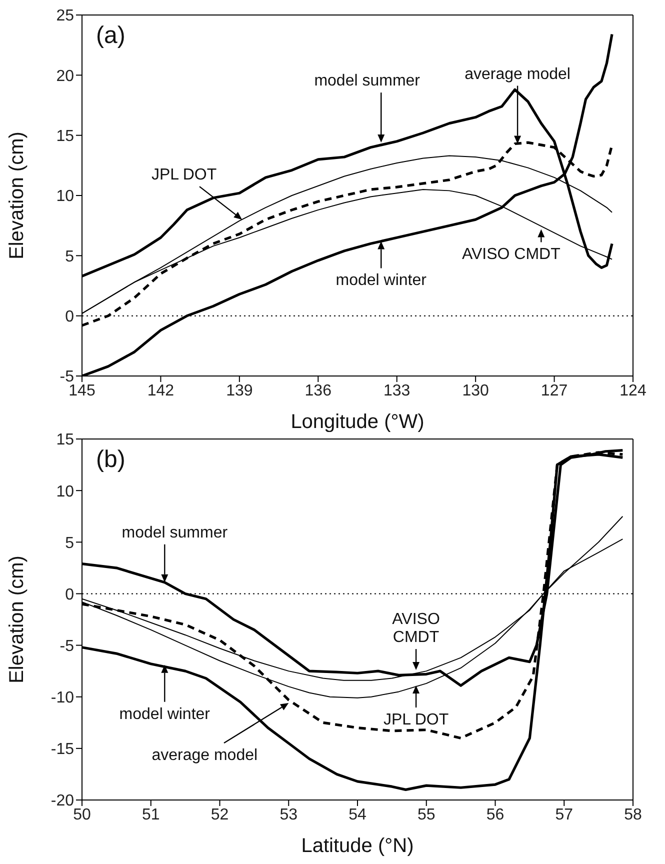 The image size is (665, 864). What do you see at coordinates (151, 815) in the screenshot?
I see `x-tick-label: 51` at bounding box center [151, 815].